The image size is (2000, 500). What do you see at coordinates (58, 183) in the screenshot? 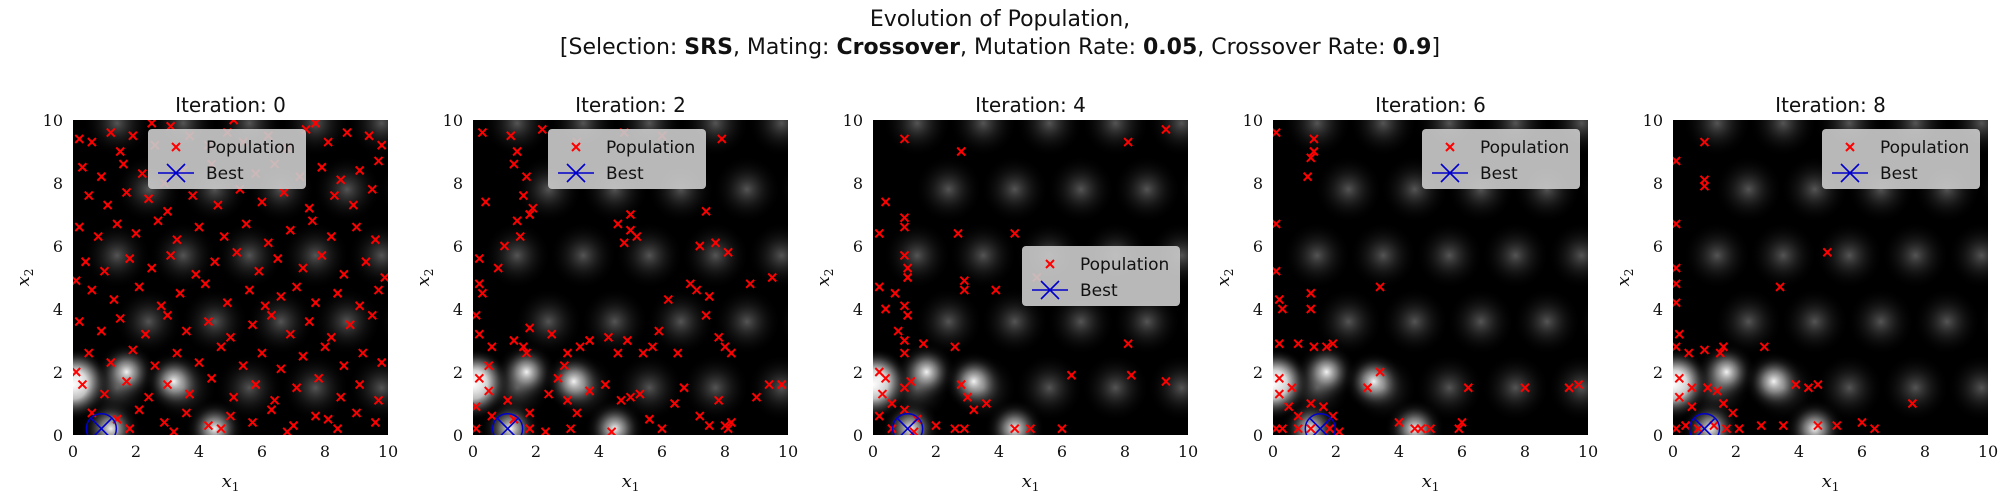
I see `y-tick-label: 8` at bounding box center [58, 183].